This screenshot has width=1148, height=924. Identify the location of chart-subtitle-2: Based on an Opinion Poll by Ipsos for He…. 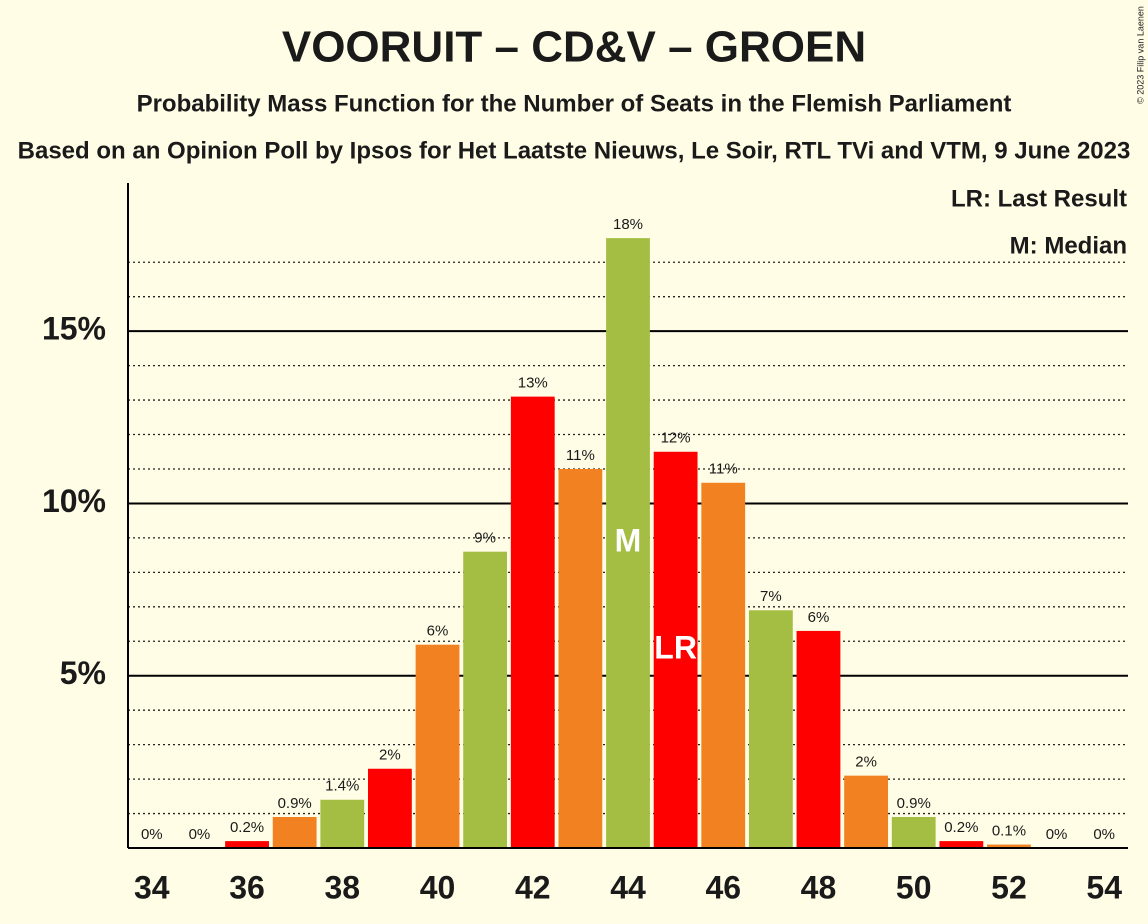
(574, 150).